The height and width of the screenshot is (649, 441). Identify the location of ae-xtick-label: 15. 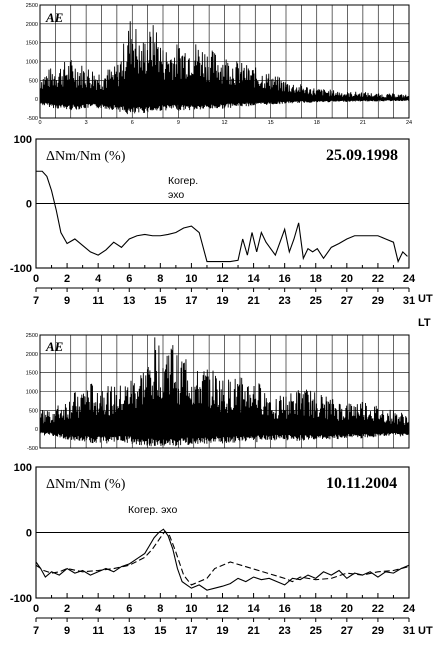
(271, 123).